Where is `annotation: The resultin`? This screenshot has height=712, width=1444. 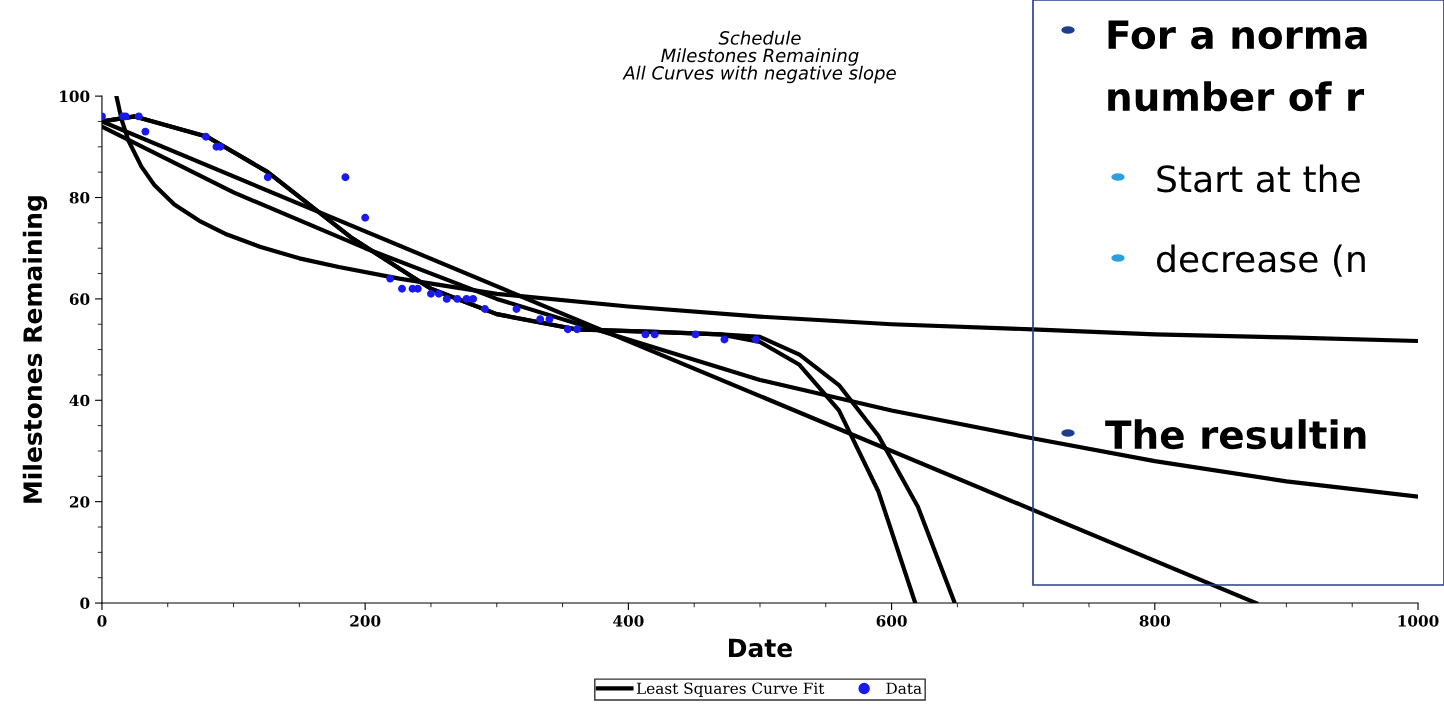
annotation: The resultin is located at coordinates (1235, 434).